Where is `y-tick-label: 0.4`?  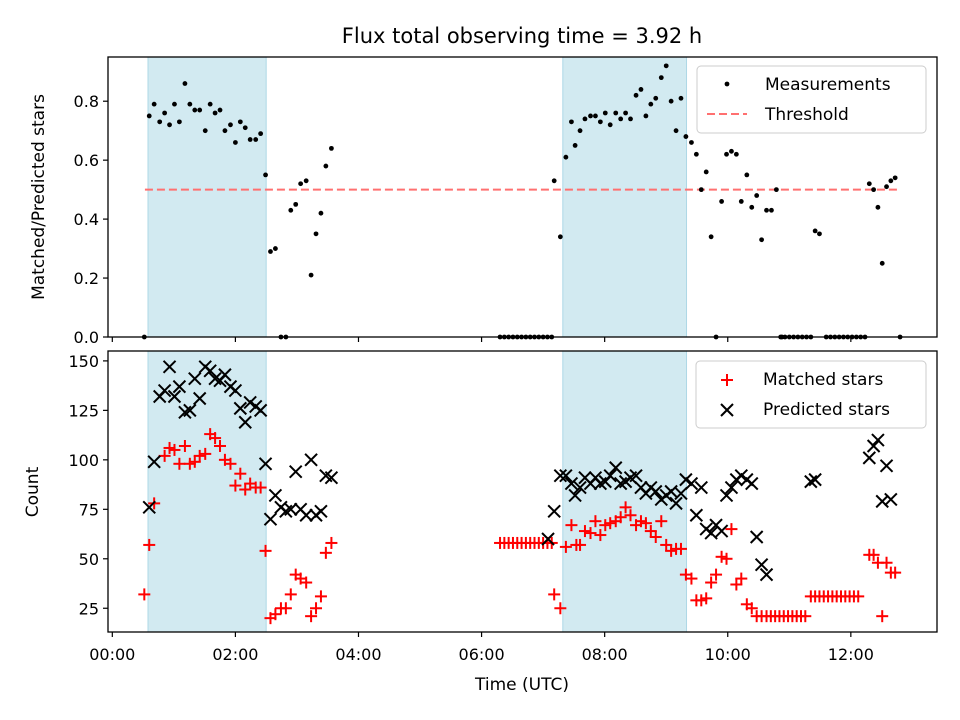
y-tick-label: 0.4 is located at coordinates (86, 219).